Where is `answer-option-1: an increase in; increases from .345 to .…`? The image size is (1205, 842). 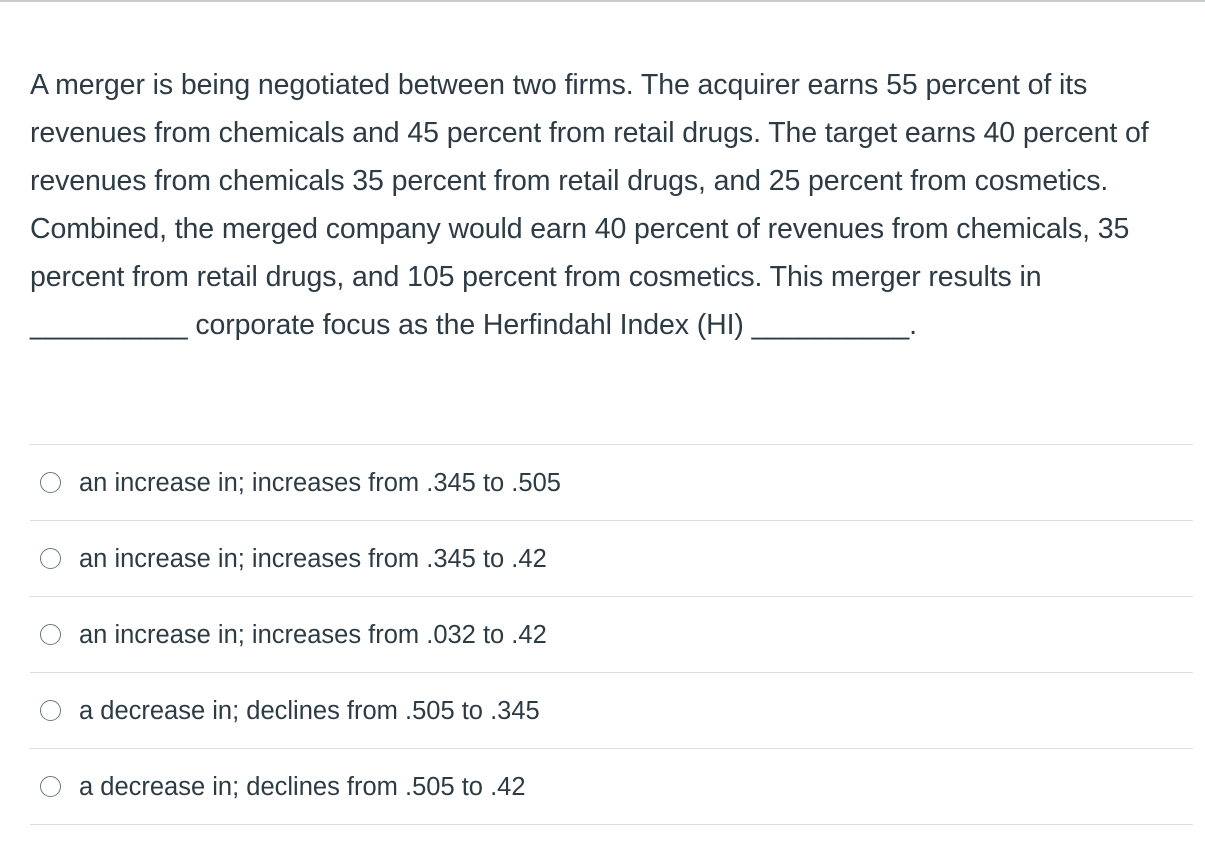 answer-option-1: an increase in; increases from .345 to .… is located at coordinates (611, 483).